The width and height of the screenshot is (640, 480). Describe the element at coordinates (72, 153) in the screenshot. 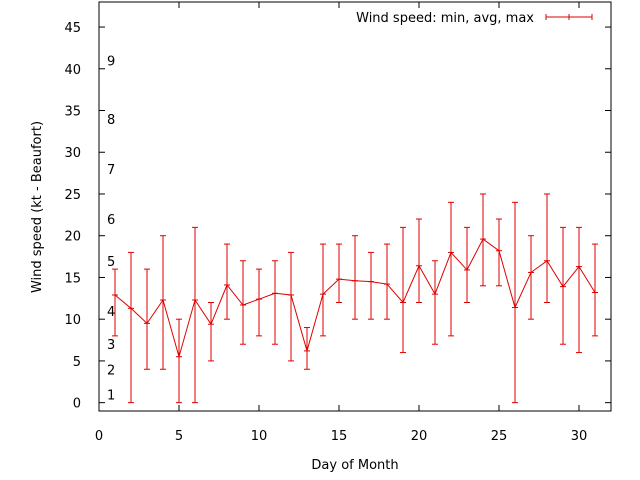

I see `y-tick-label: 30` at that location.